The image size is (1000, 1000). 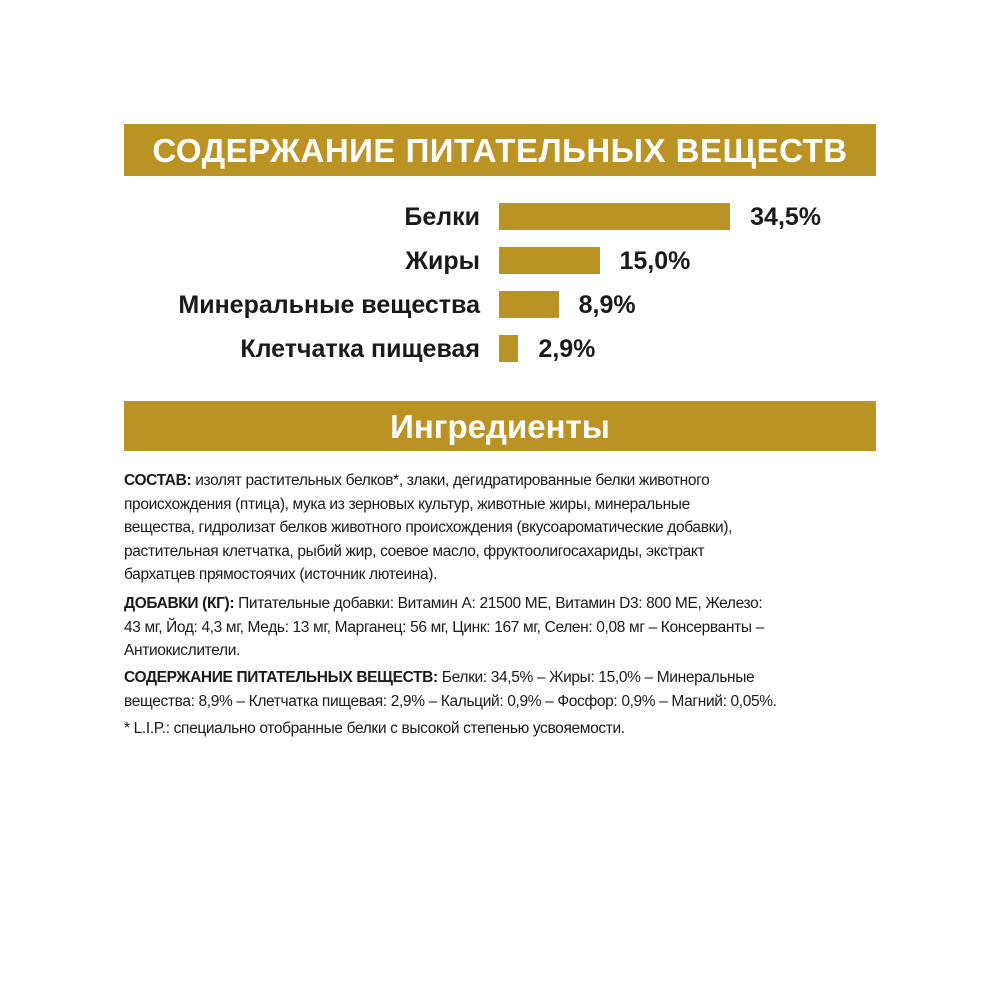 I want to click on value-label: 8,9%, so click(x=607, y=305).